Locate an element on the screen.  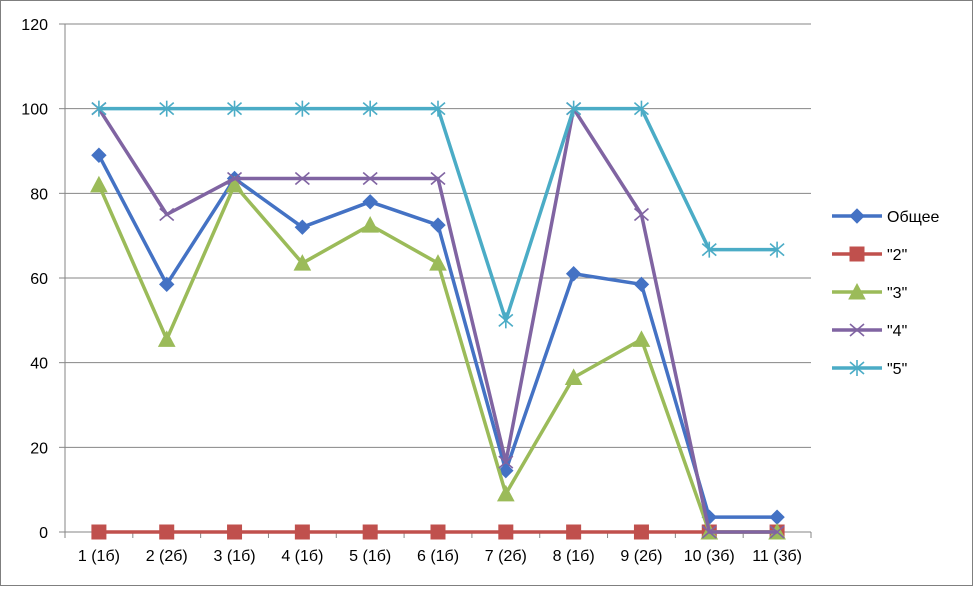
legend-item: "5" is located at coordinates (869, 369).